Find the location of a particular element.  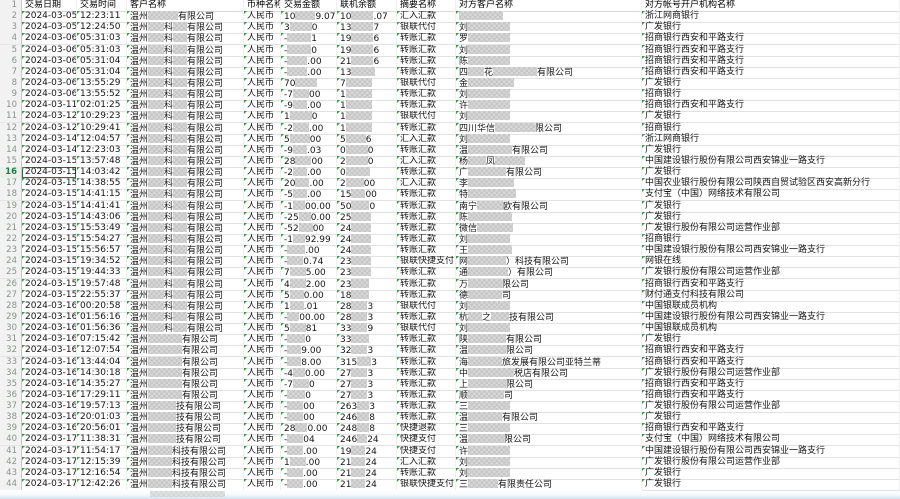

cell-time: 01:56:36 is located at coordinates (102, 329).